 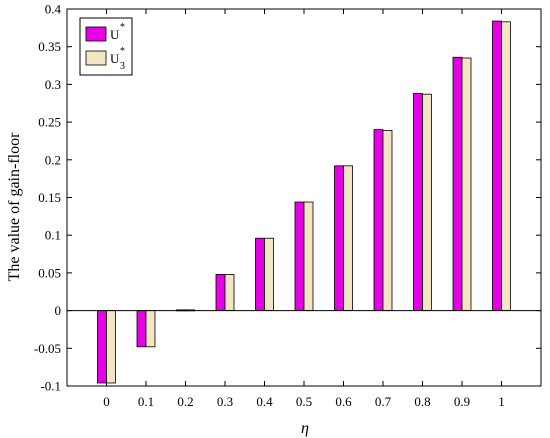 I want to click on legend-label-1: U, so click(x=115, y=34).